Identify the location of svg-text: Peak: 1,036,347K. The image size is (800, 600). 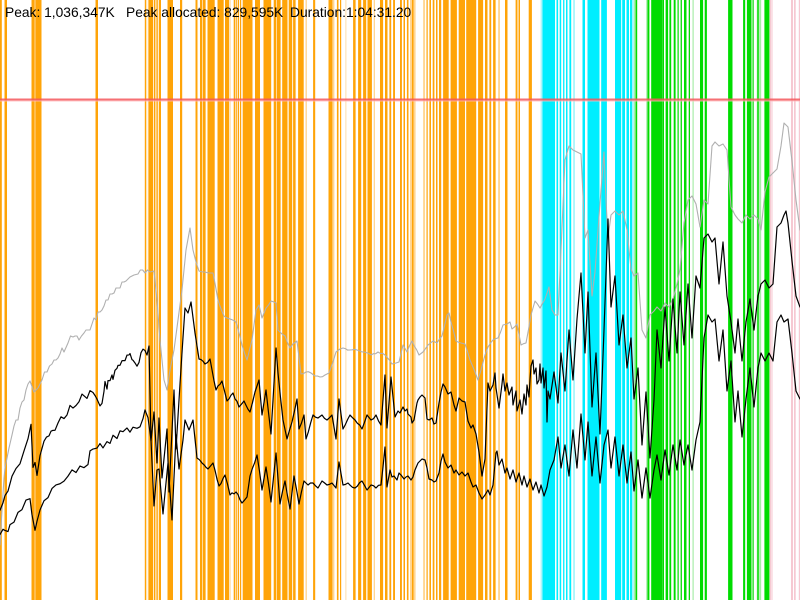
(60, 12).